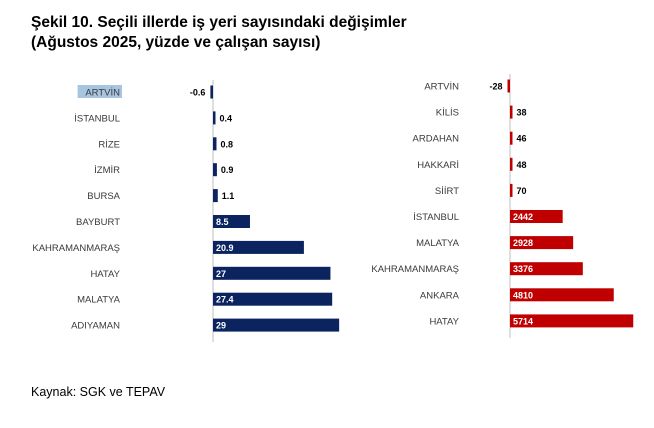 This screenshot has height=428, width=654. Describe the element at coordinates (98, 392) in the screenshot. I see `source-note: Kaynak: SGK ve TEPAV` at that location.